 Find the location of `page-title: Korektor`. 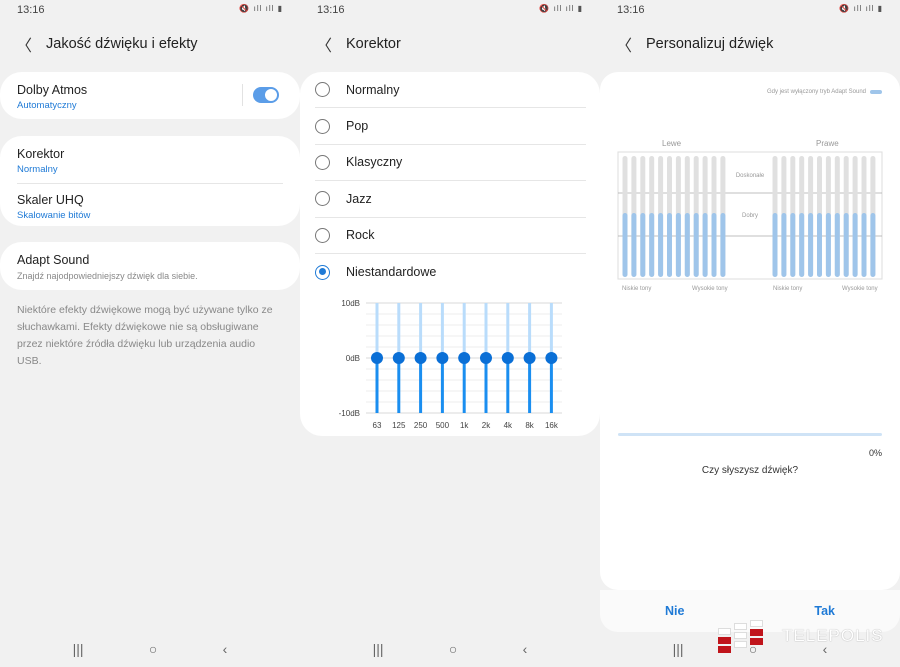

page-title: Korektor is located at coordinates (373, 44).